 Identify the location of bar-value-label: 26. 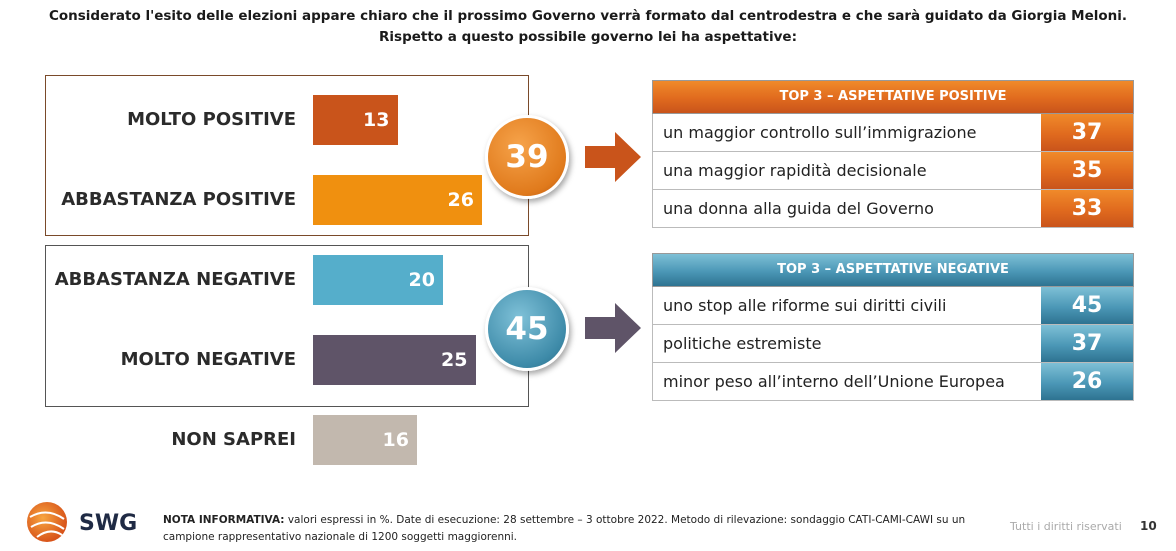
(460, 200).